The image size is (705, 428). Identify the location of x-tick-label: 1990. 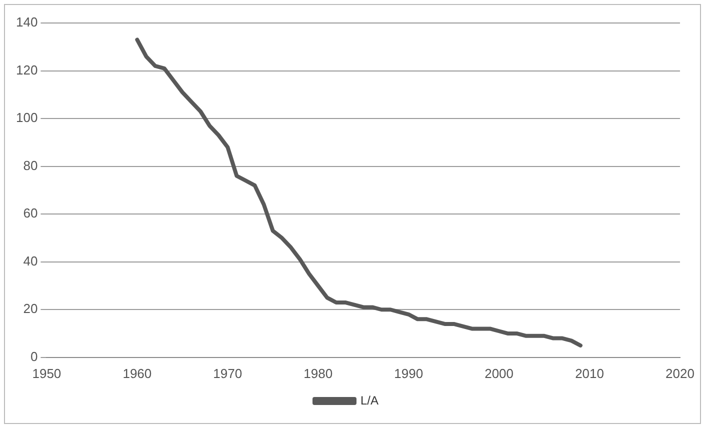
(409, 373).